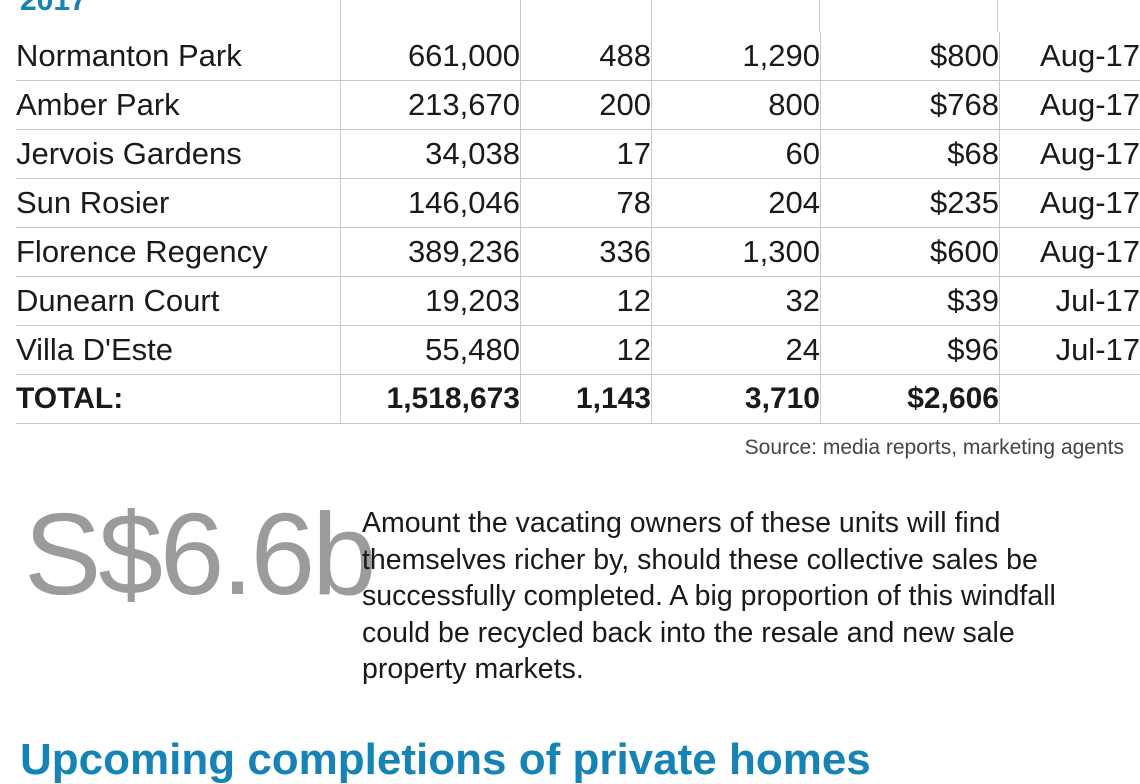  I want to click on project-name-cell: Florence Regency, so click(178, 252).